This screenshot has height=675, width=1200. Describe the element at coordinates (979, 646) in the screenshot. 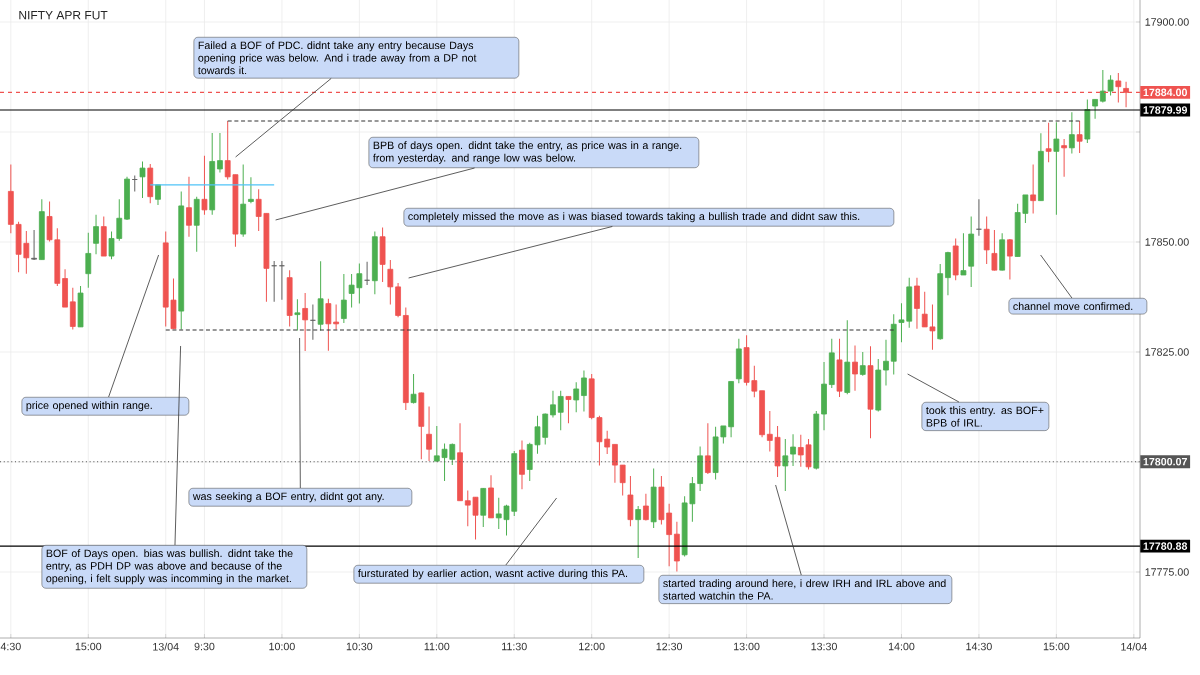

I see `x-tick-label: 14:30` at that location.